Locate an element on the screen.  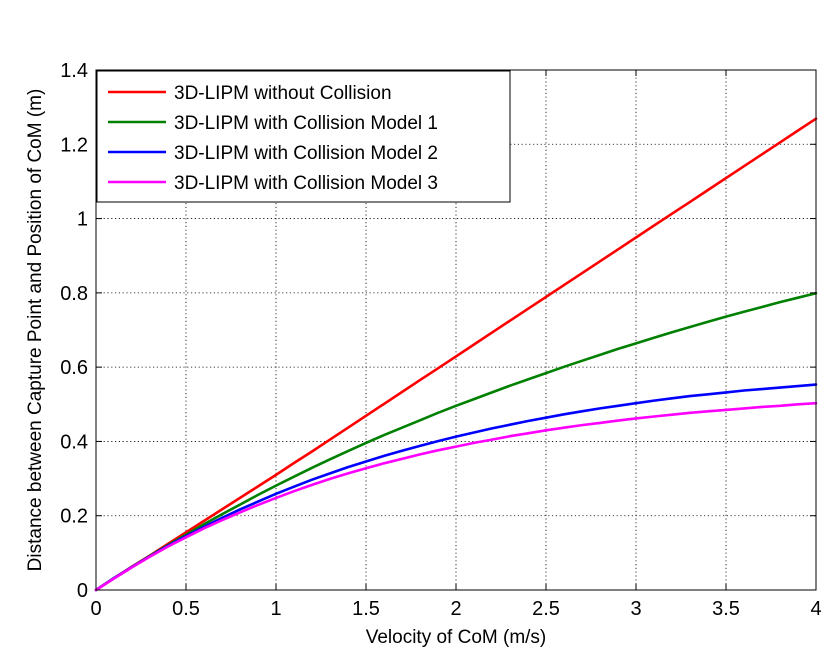
x-tick-label: 1 is located at coordinates (275, 609).